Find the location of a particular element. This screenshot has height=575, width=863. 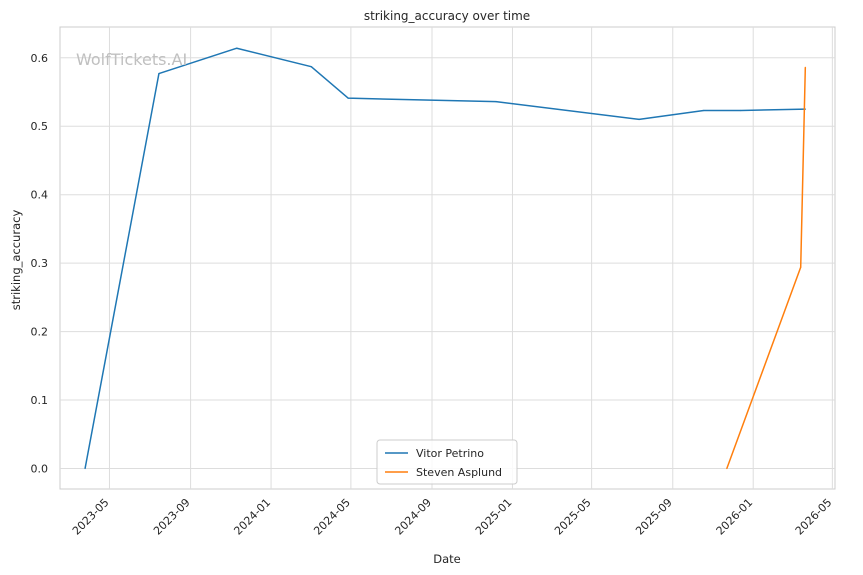

y-tick-label: 0.3 is located at coordinates (40, 263).